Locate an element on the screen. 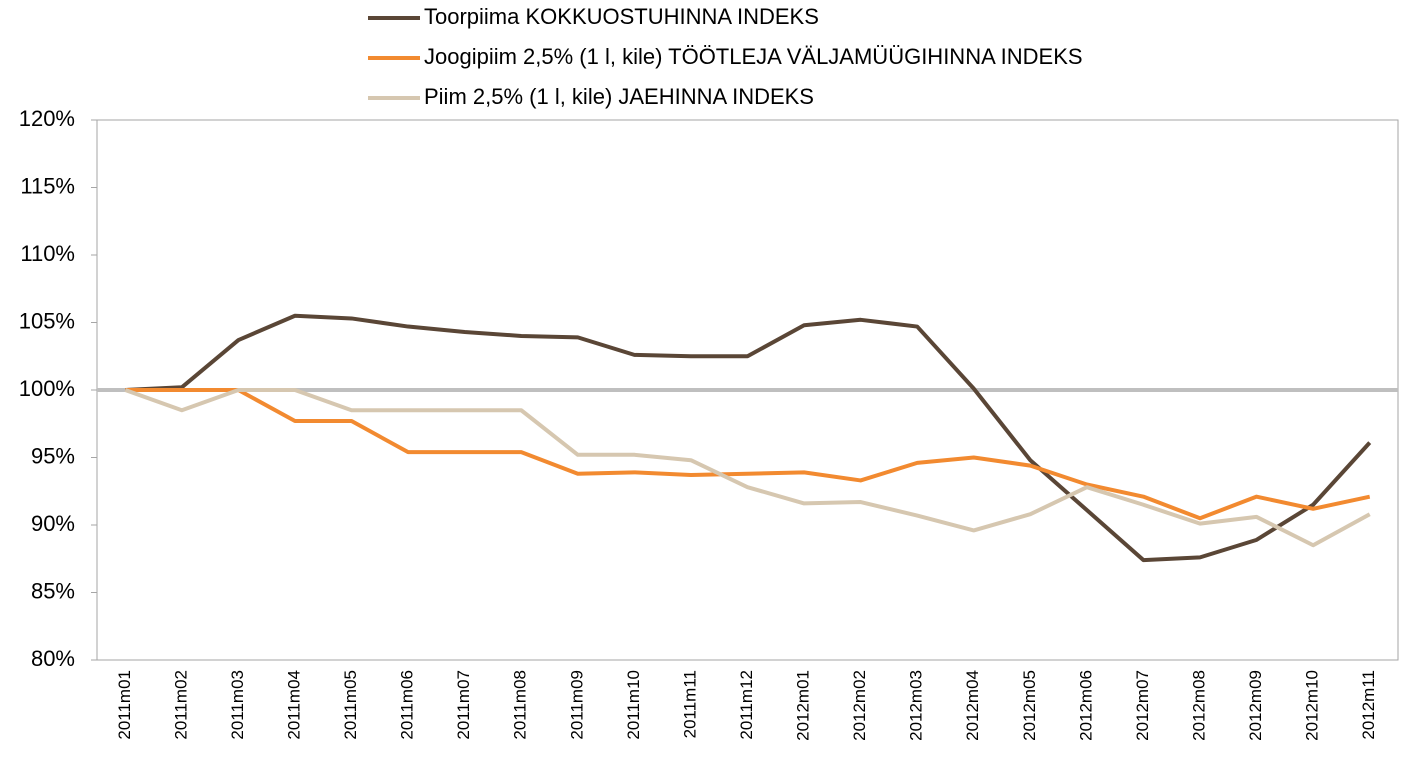 This screenshot has height=765, width=1406. x-tick-label: 2012m11 is located at coordinates (1368, 705).